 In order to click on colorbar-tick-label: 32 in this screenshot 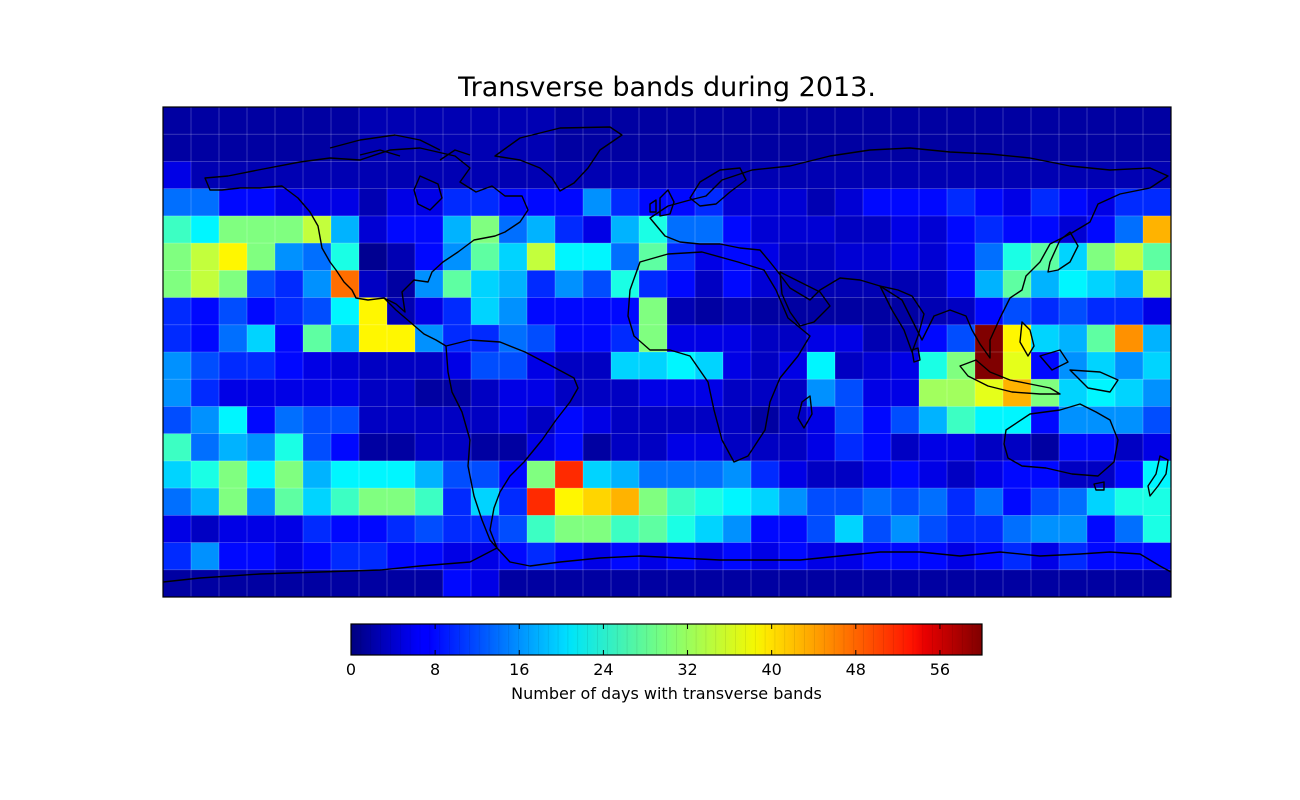, I will do `click(687, 669)`.